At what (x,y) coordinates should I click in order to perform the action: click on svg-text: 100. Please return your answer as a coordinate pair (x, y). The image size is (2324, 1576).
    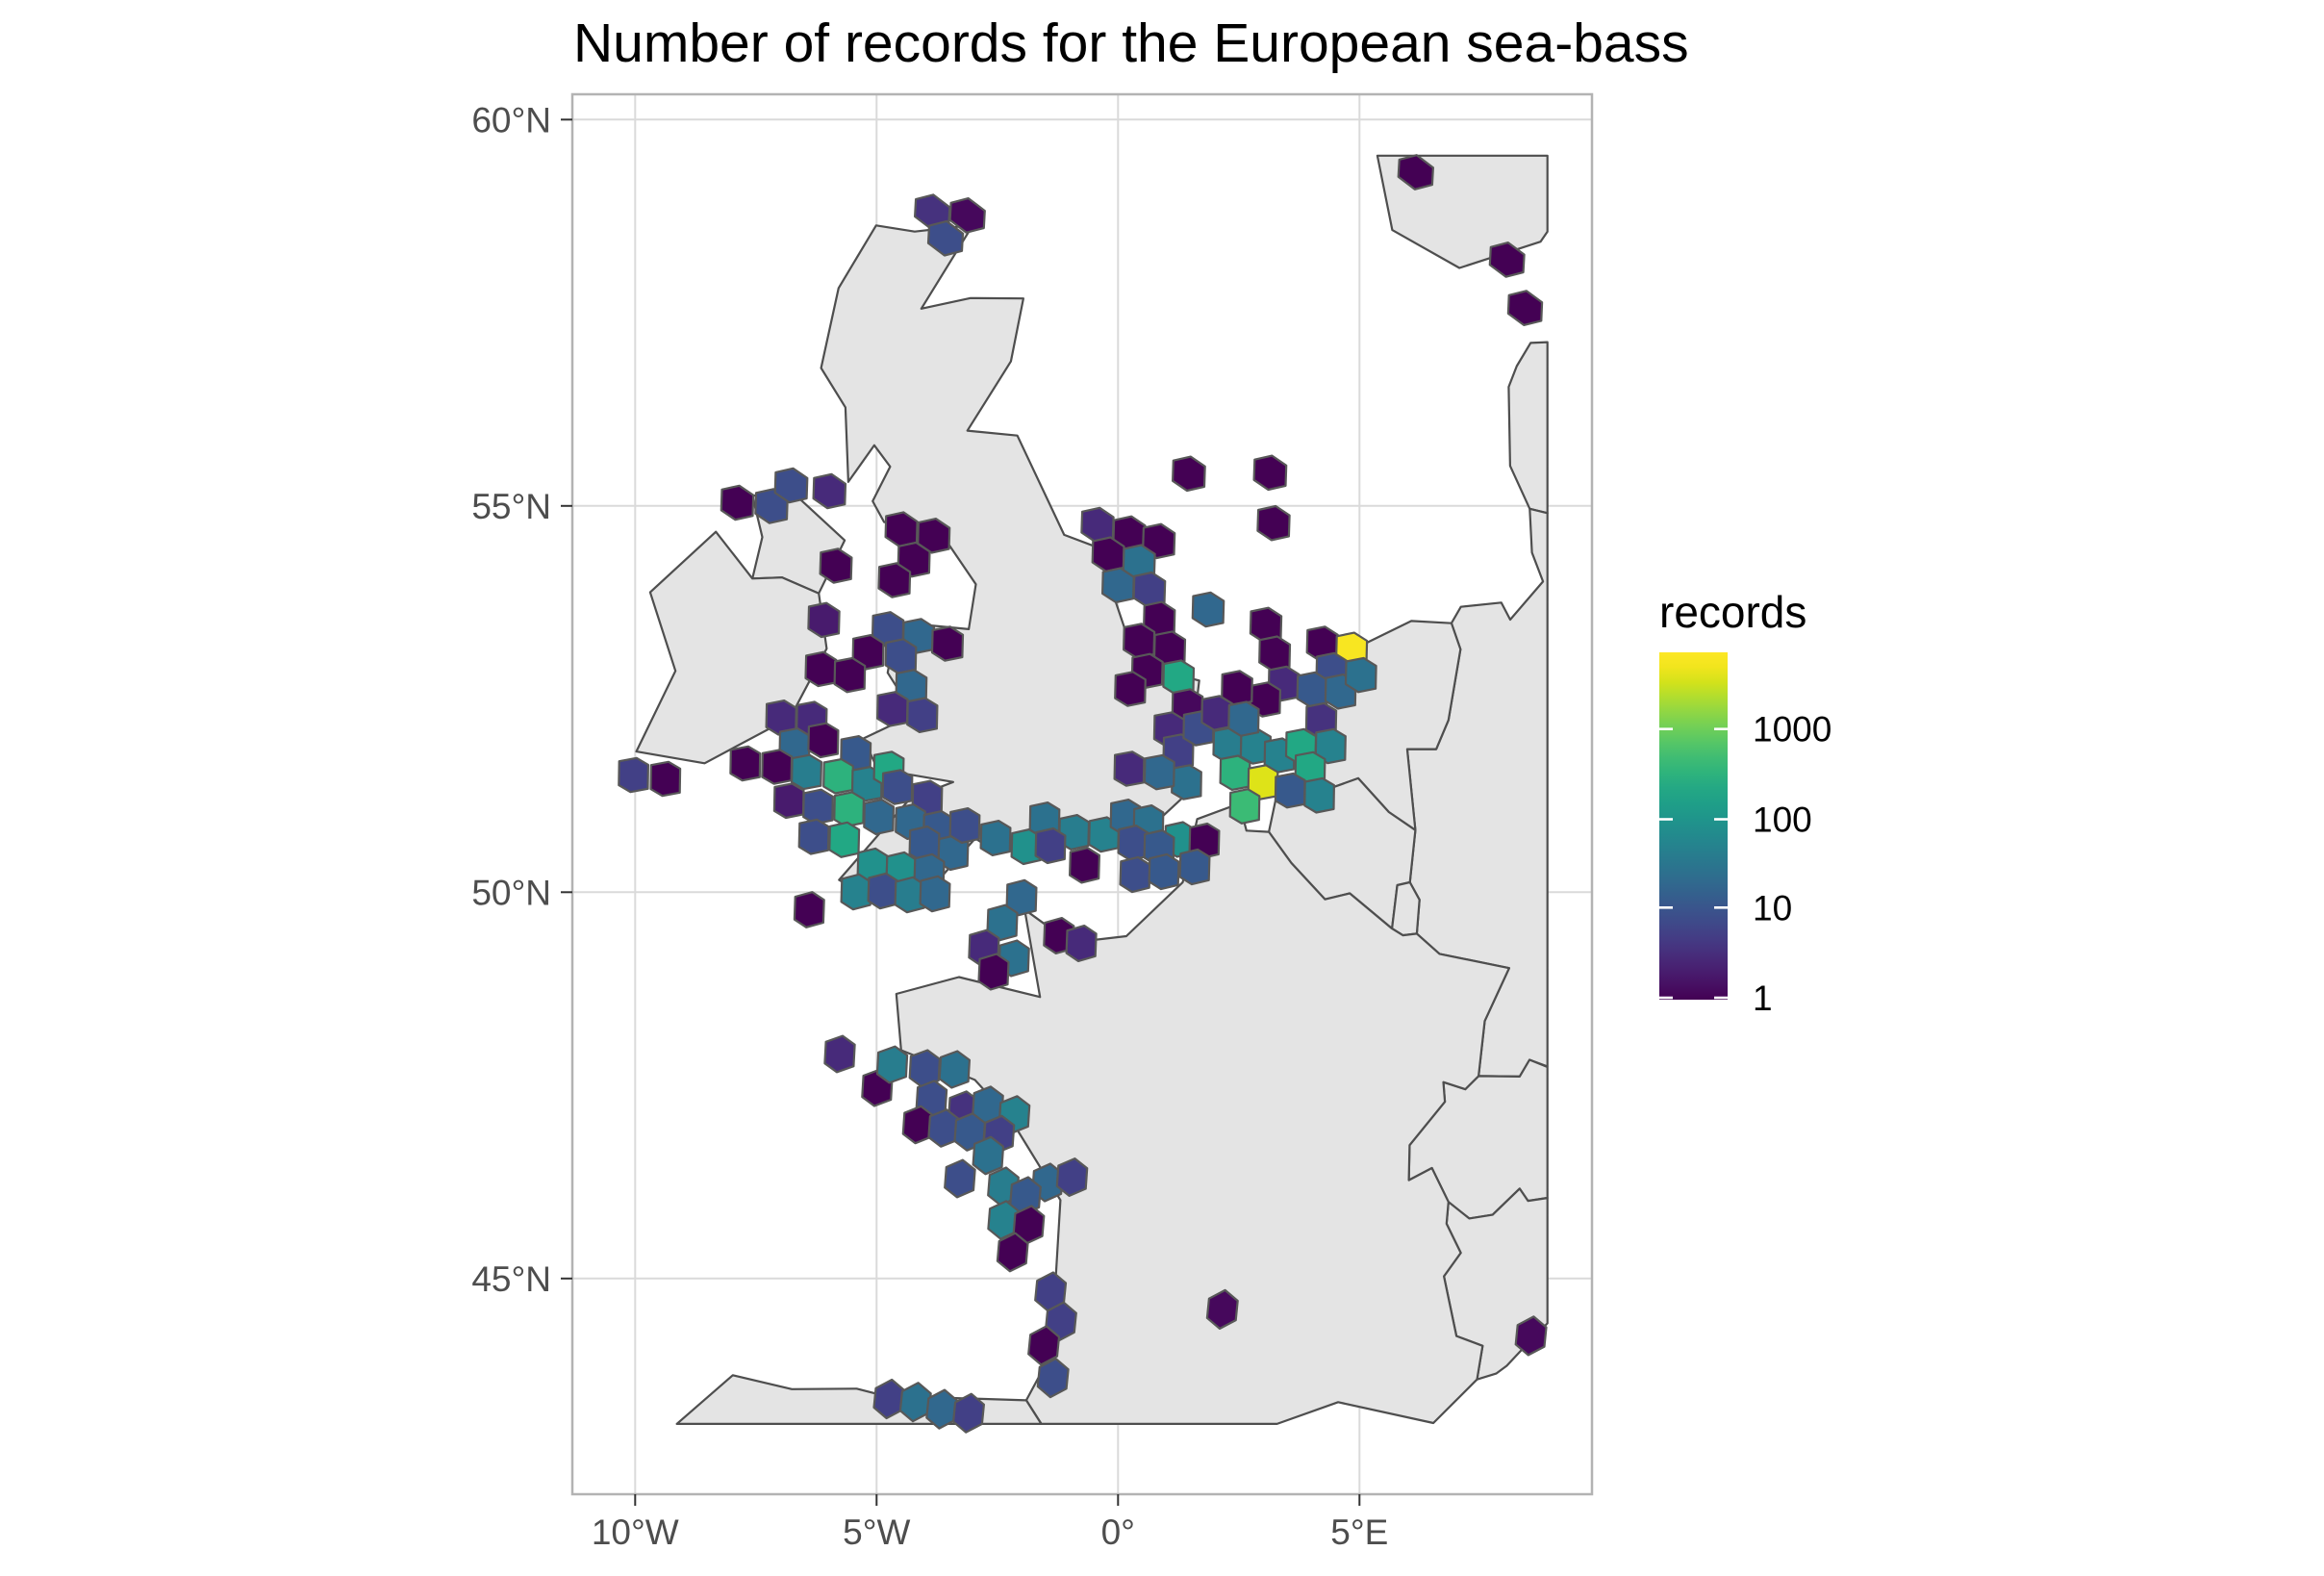
    Looking at the image, I should click on (1782, 821).